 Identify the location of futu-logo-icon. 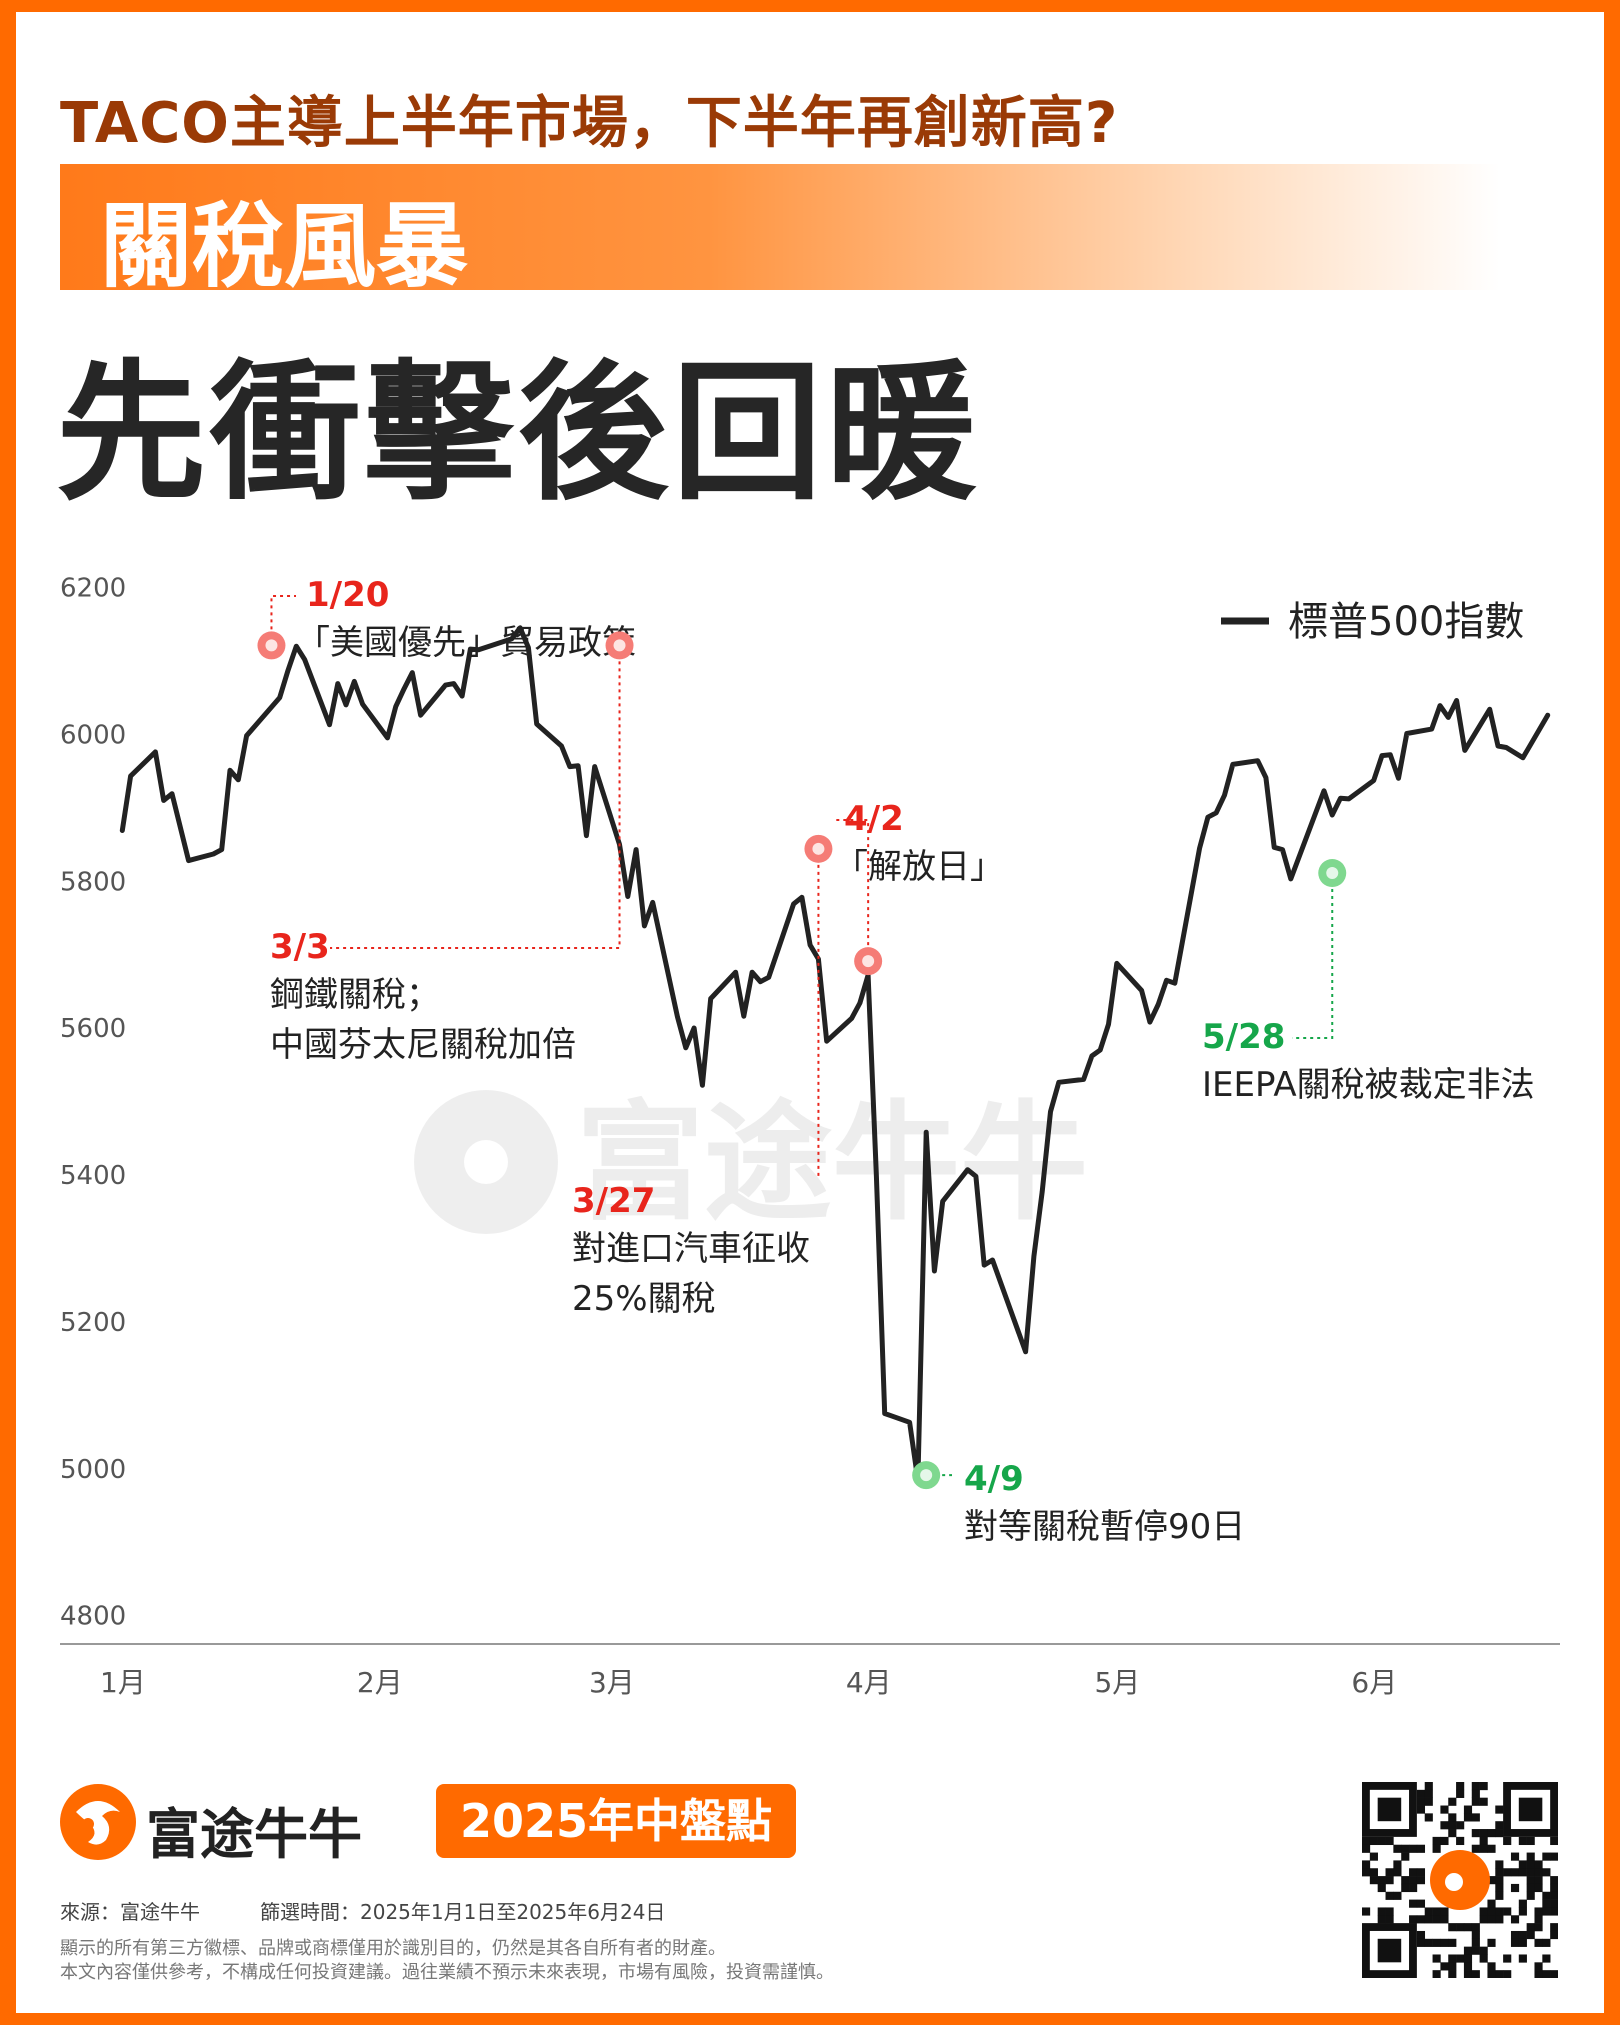
(98, 1822).